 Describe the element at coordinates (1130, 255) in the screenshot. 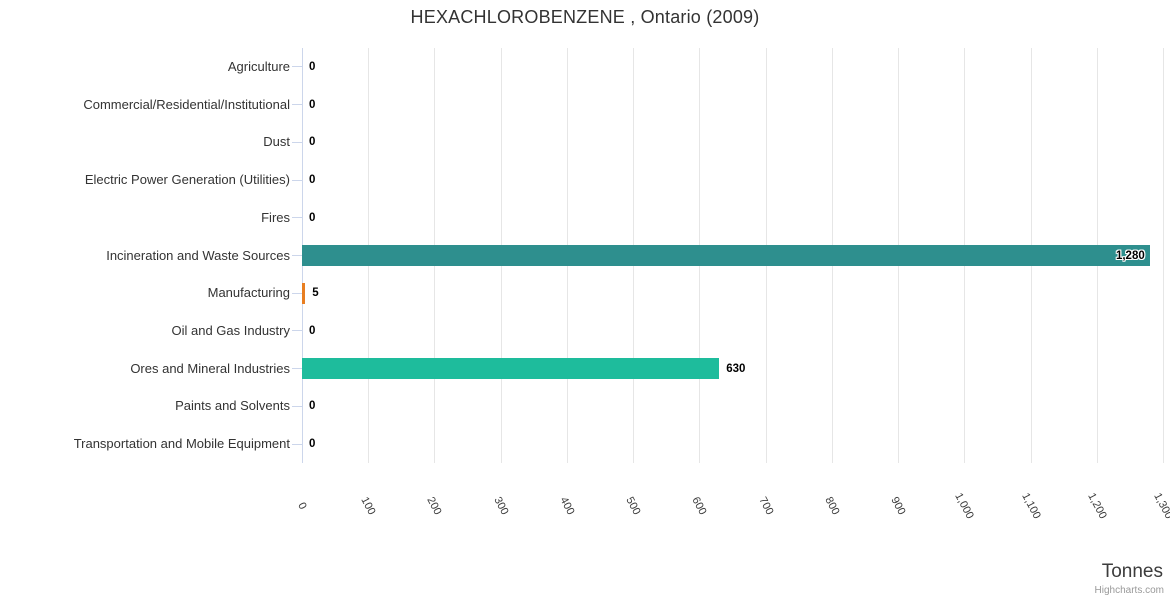

I see `data-label: 1,280` at that location.